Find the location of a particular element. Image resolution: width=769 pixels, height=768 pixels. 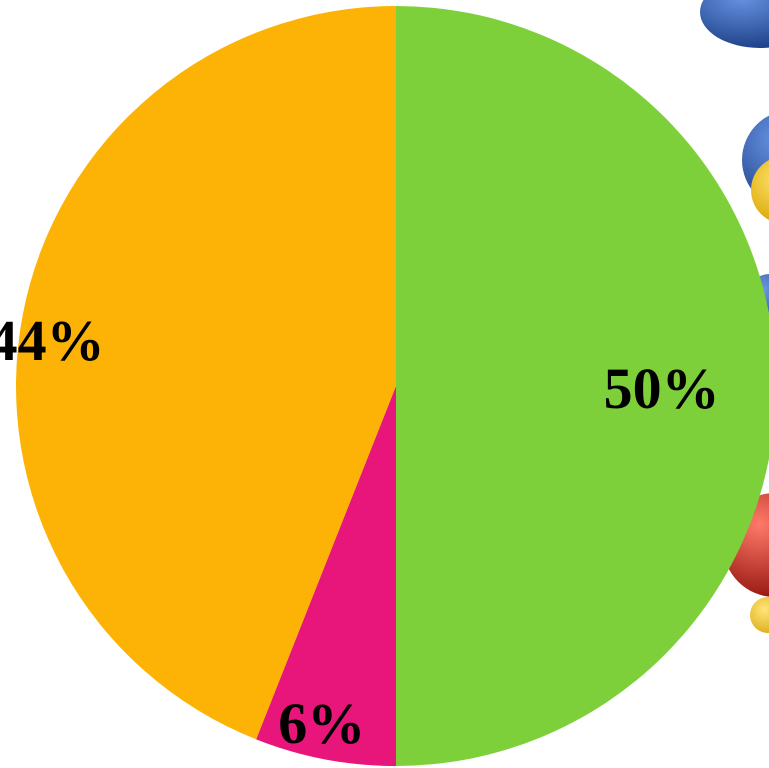

pie-slice-label-1: 50% is located at coordinates (662, 388).